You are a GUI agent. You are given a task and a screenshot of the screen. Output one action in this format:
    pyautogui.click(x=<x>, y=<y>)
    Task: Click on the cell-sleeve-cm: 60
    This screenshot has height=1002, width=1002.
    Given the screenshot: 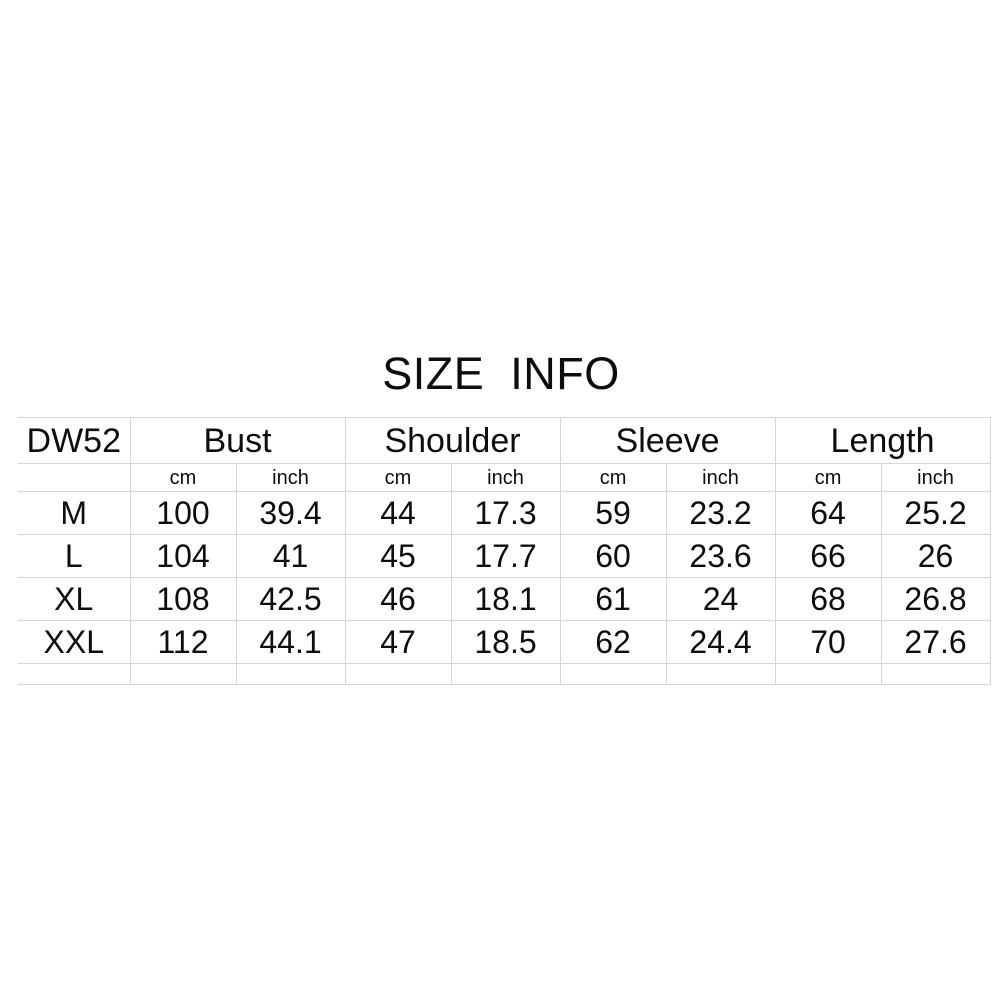 What is the action you would take?
    pyautogui.click(x=613, y=556)
    